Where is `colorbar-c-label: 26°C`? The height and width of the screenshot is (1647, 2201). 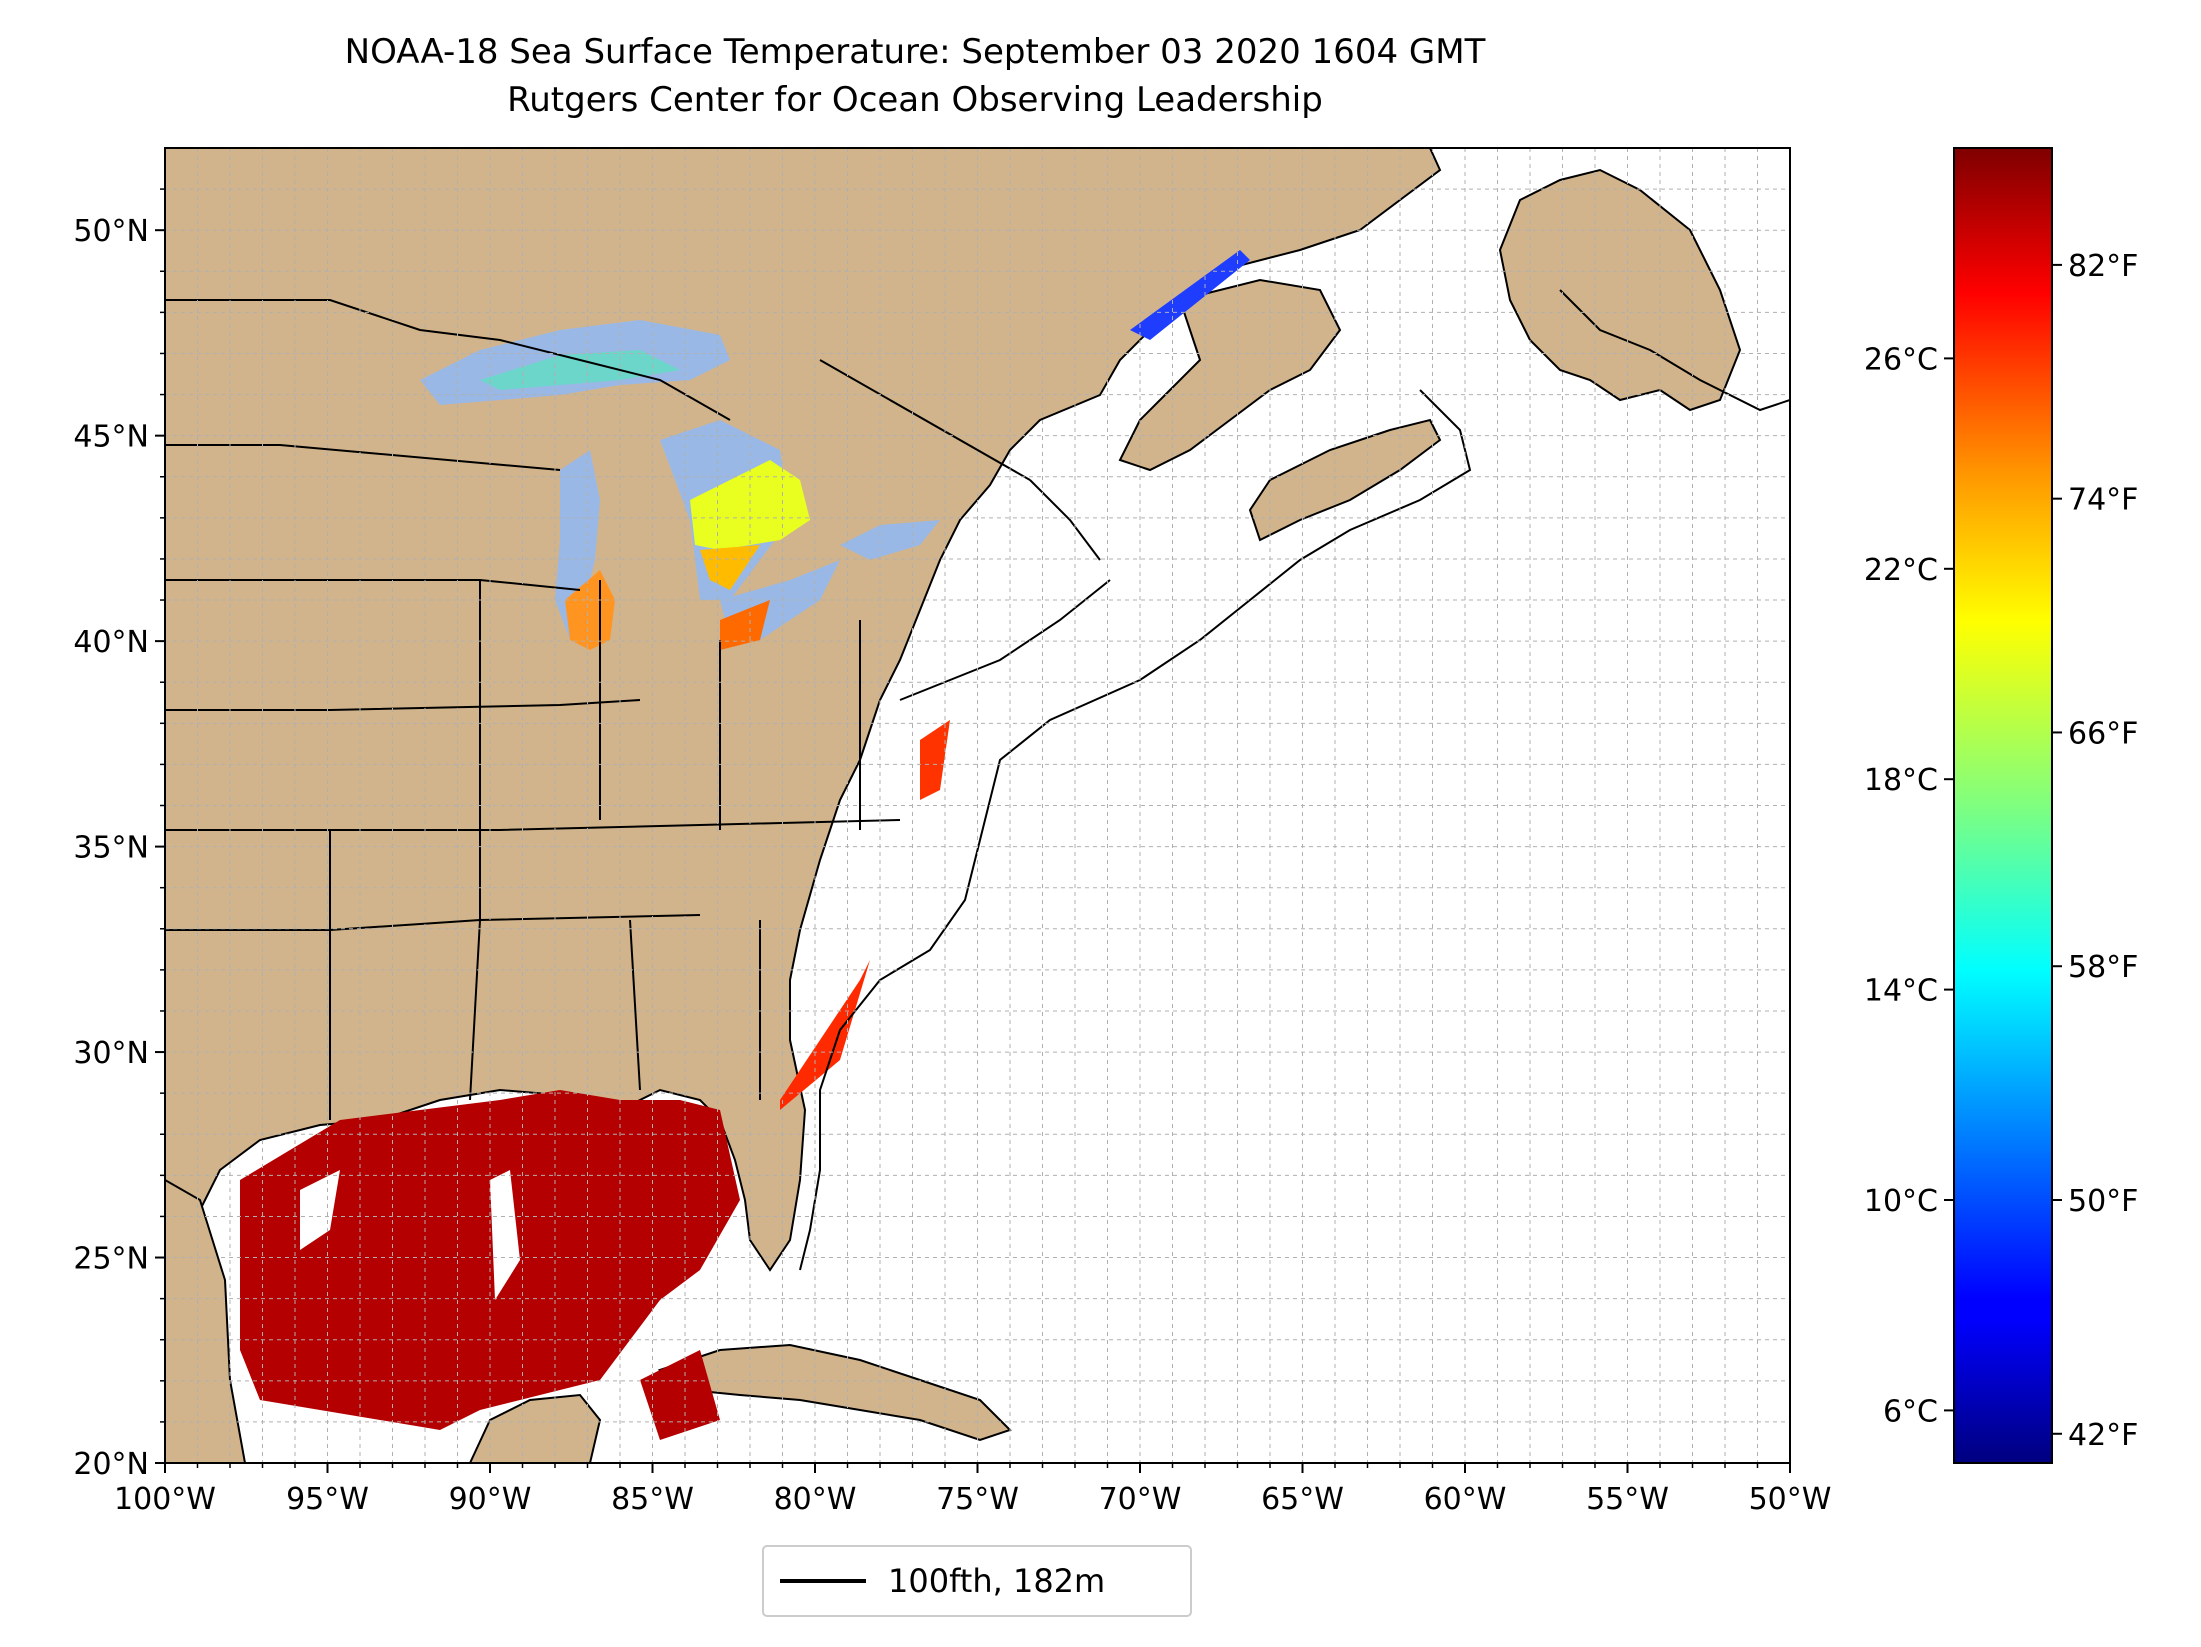 colorbar-c-label: 26°C is located at coordinates (1901, 359).